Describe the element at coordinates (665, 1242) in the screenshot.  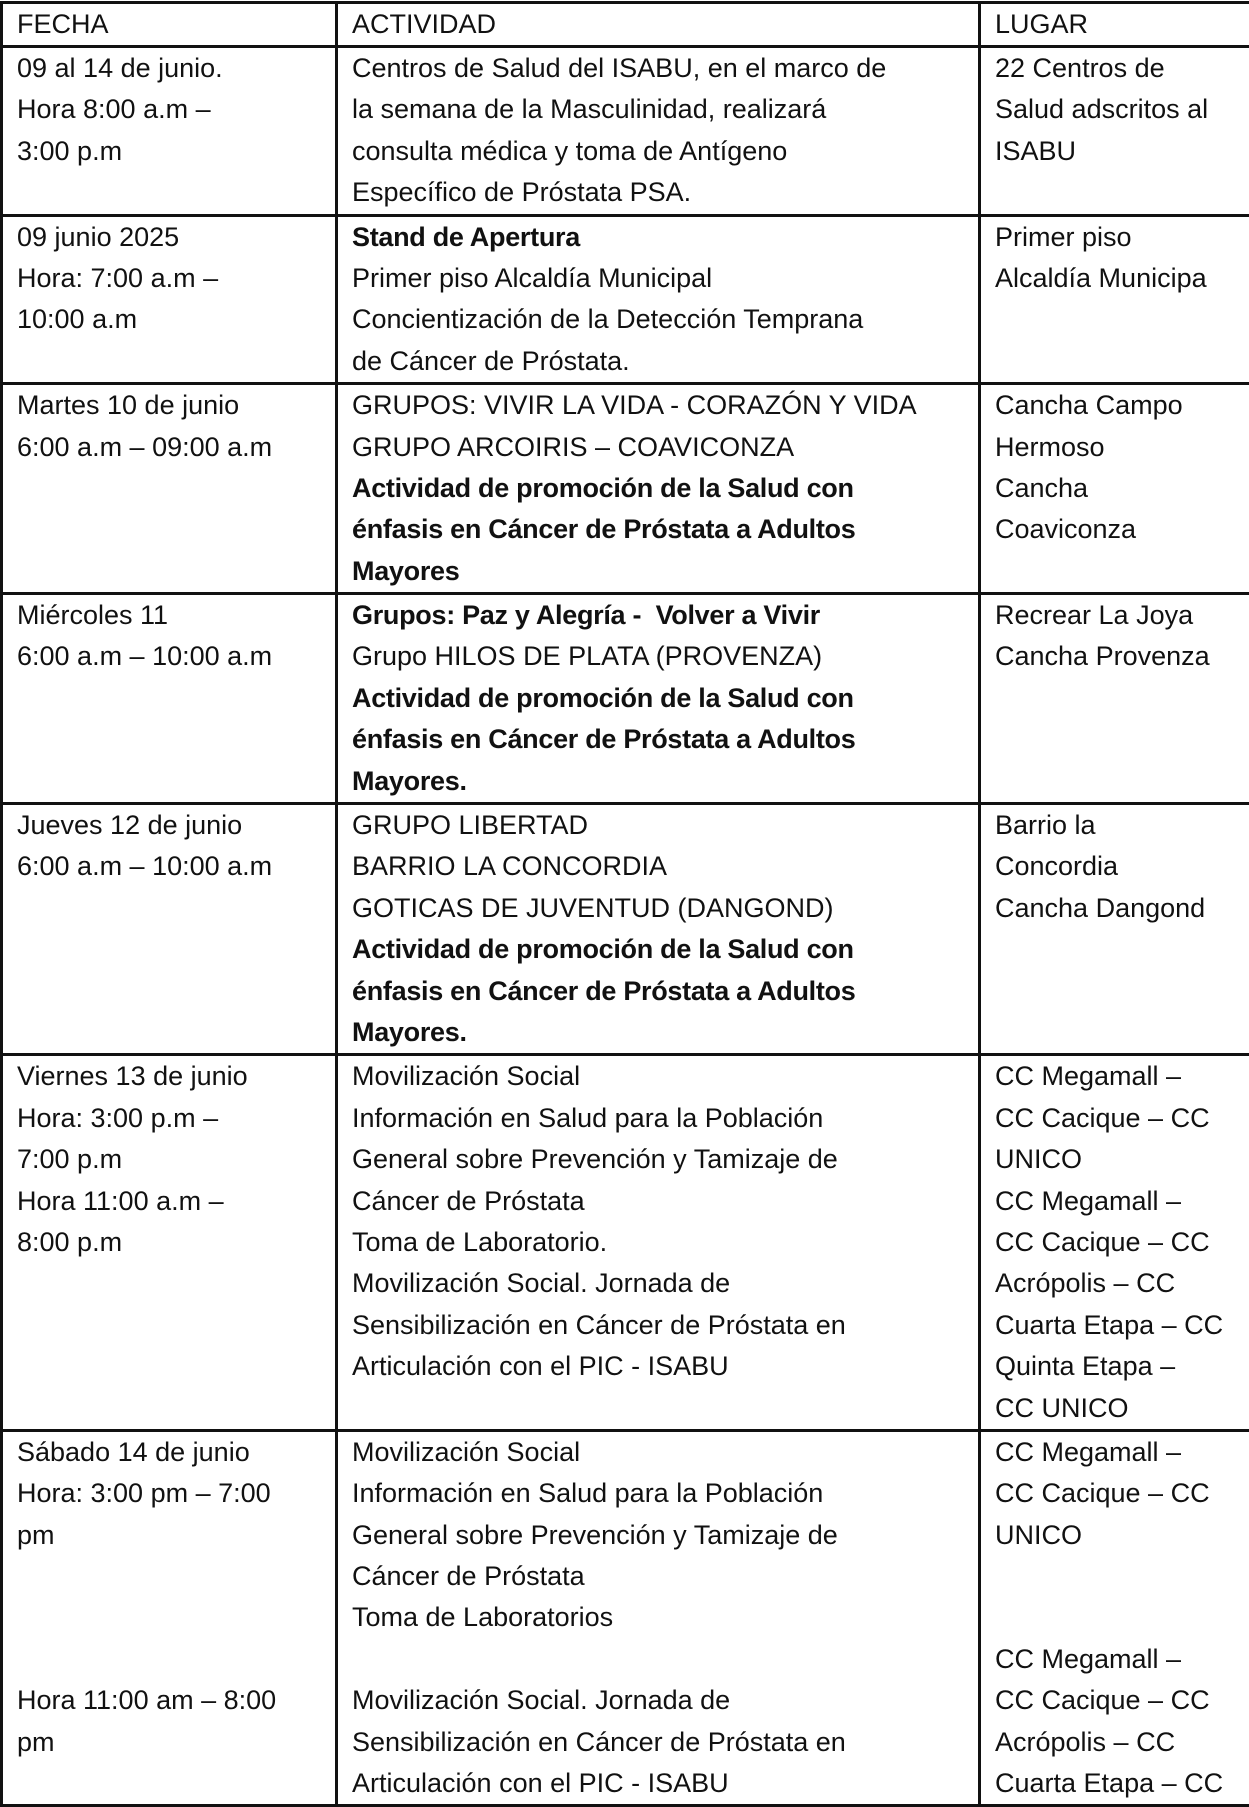
I see `actividad-line: Toma de Laboratorio.` at that location.